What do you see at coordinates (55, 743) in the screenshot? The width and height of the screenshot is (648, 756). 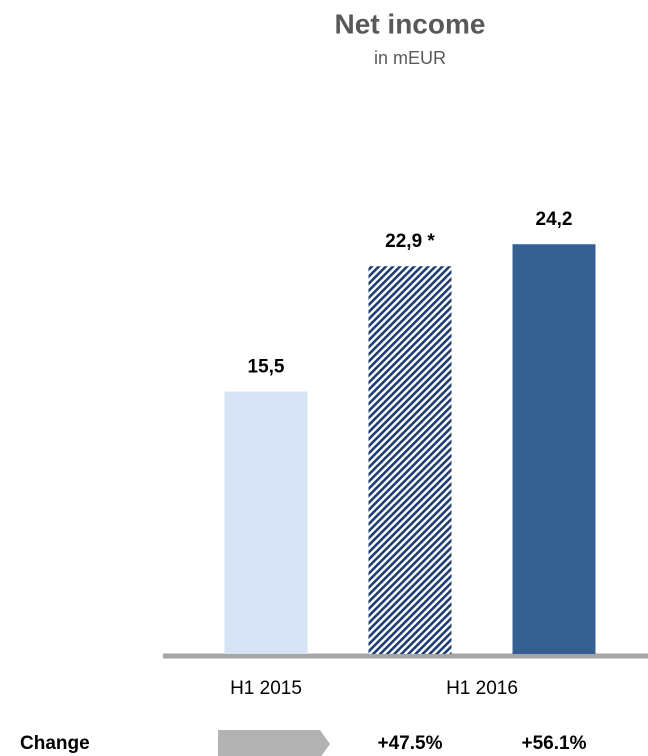 I see `change-label: Change` at bounding box center [55, 743].